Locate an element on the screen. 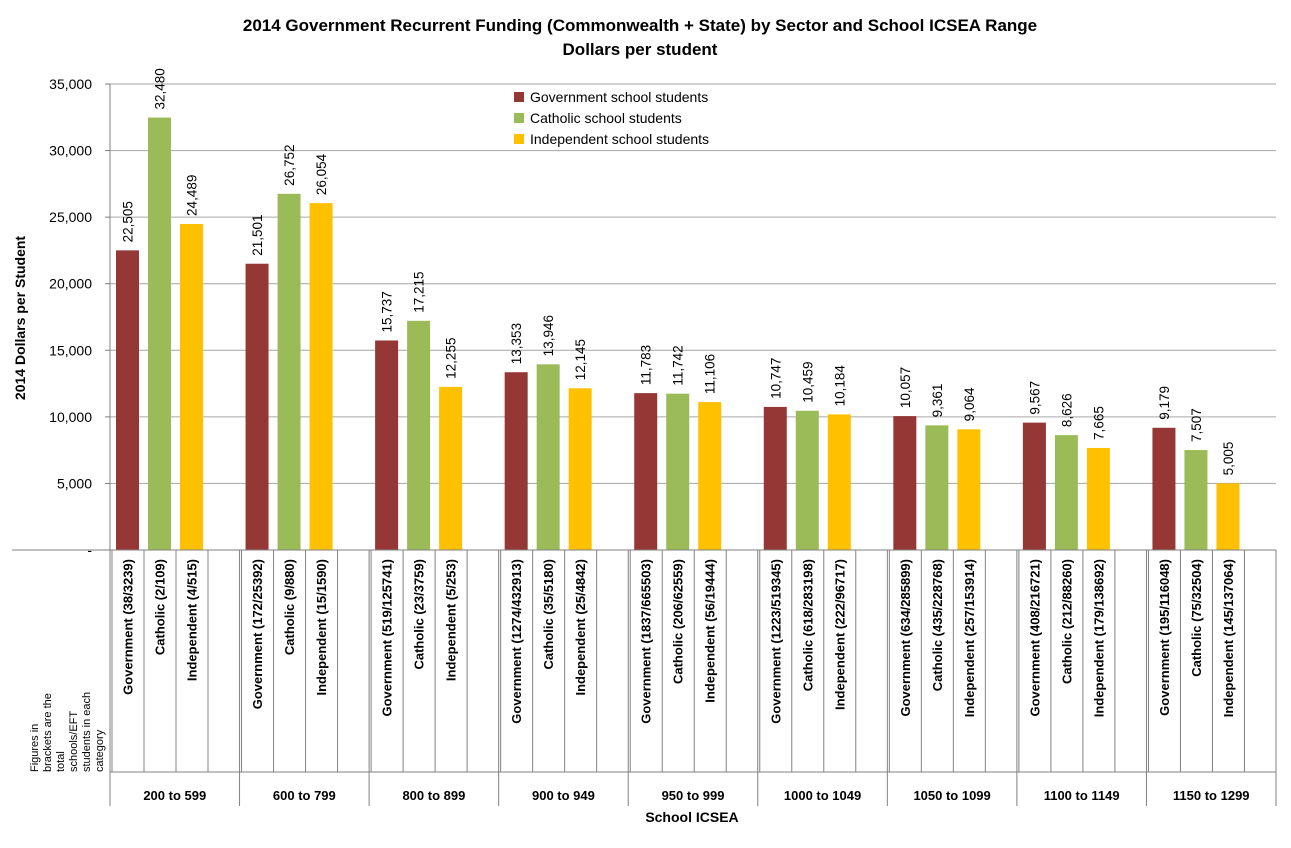 Image resolution: width=1291 pixels, height=848 pixels. category-label: Government (195/116048) is located at coordinates (1164, 637).